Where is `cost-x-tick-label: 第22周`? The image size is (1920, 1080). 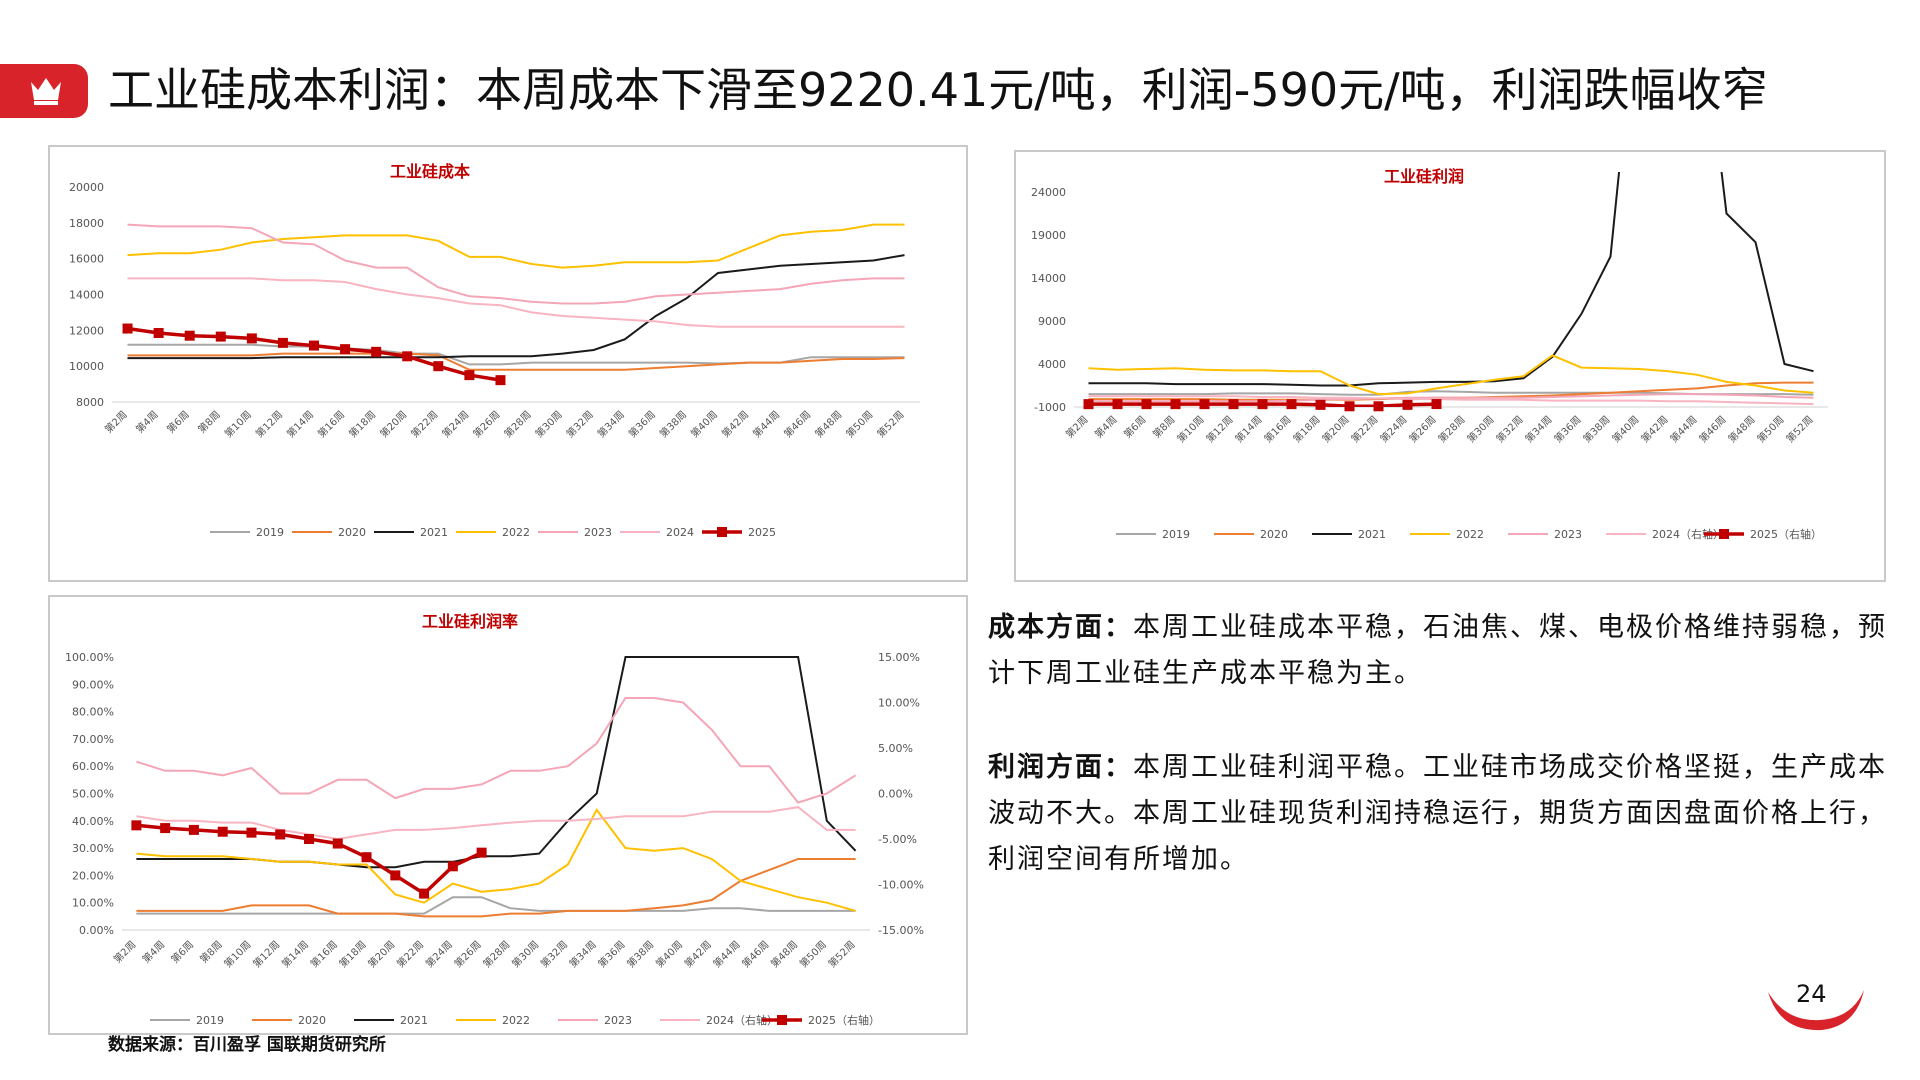 cost-x-tick-label: 第22周 is located at coordinates (424, 424).